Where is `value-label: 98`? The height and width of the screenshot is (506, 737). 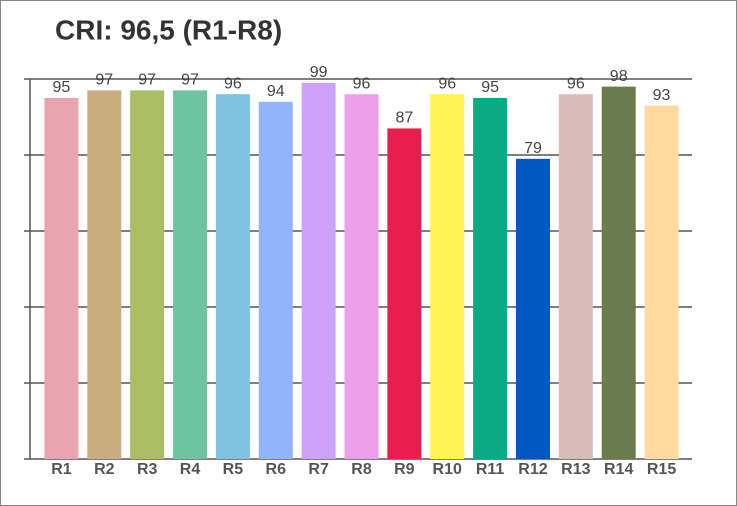 value-label: 98 is located at coordinates (619, 76).